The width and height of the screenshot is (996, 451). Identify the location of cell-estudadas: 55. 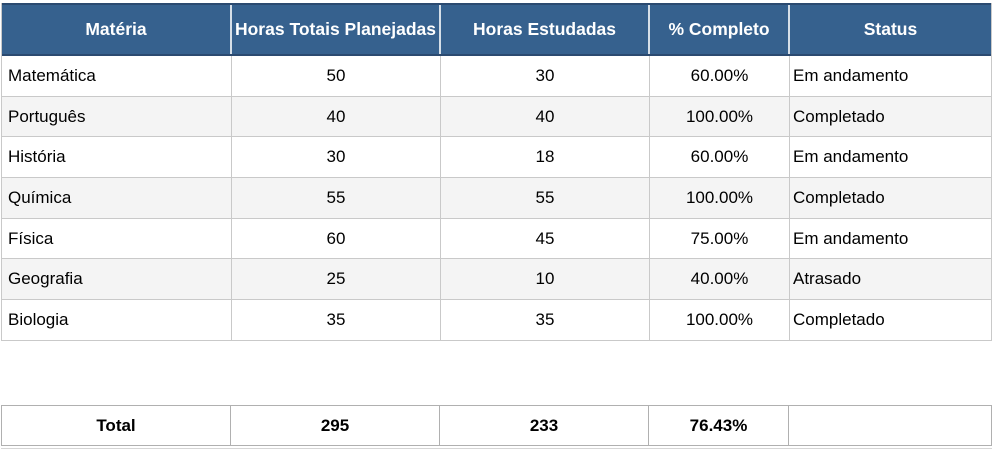
(545, 198).